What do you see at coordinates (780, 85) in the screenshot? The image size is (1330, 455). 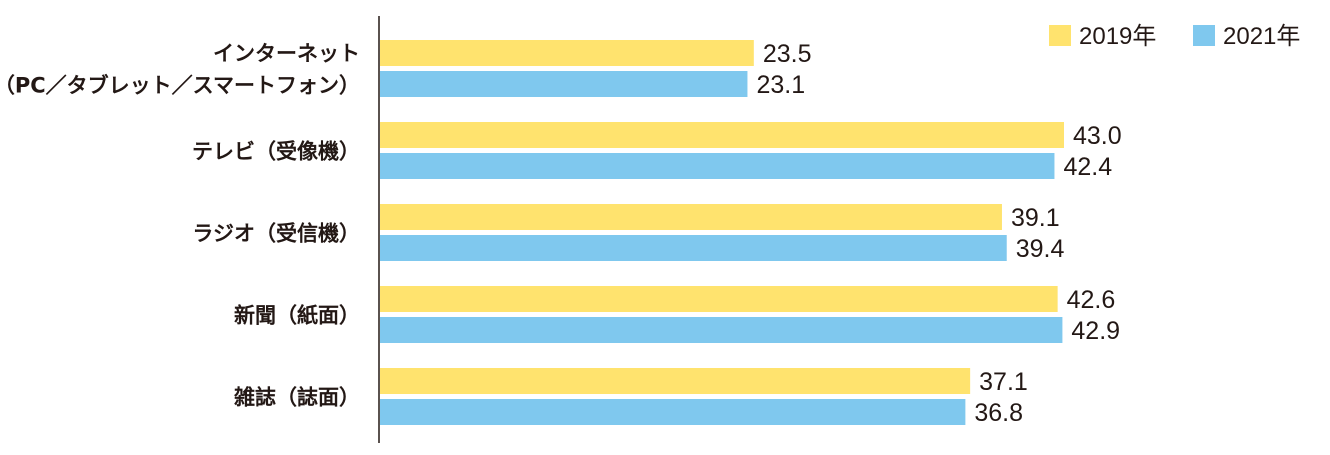 I see `value-label-2021-0: 23.1` at bounding box center [780, 85].